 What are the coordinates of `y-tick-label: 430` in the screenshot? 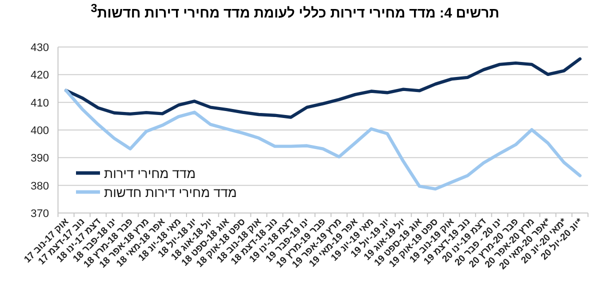 It's located at (39, 48).